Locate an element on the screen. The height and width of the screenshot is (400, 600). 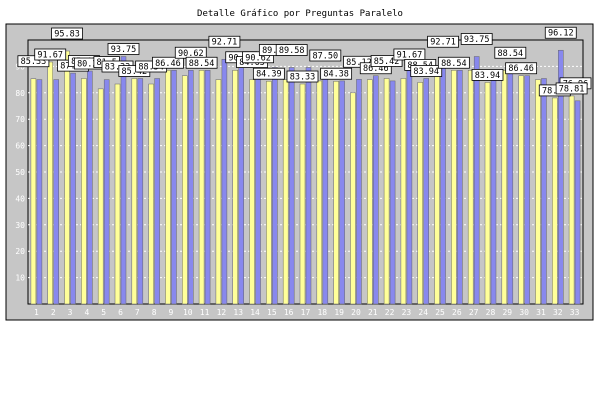
x-tick-label: 20 is located at coordinates (356, 312).